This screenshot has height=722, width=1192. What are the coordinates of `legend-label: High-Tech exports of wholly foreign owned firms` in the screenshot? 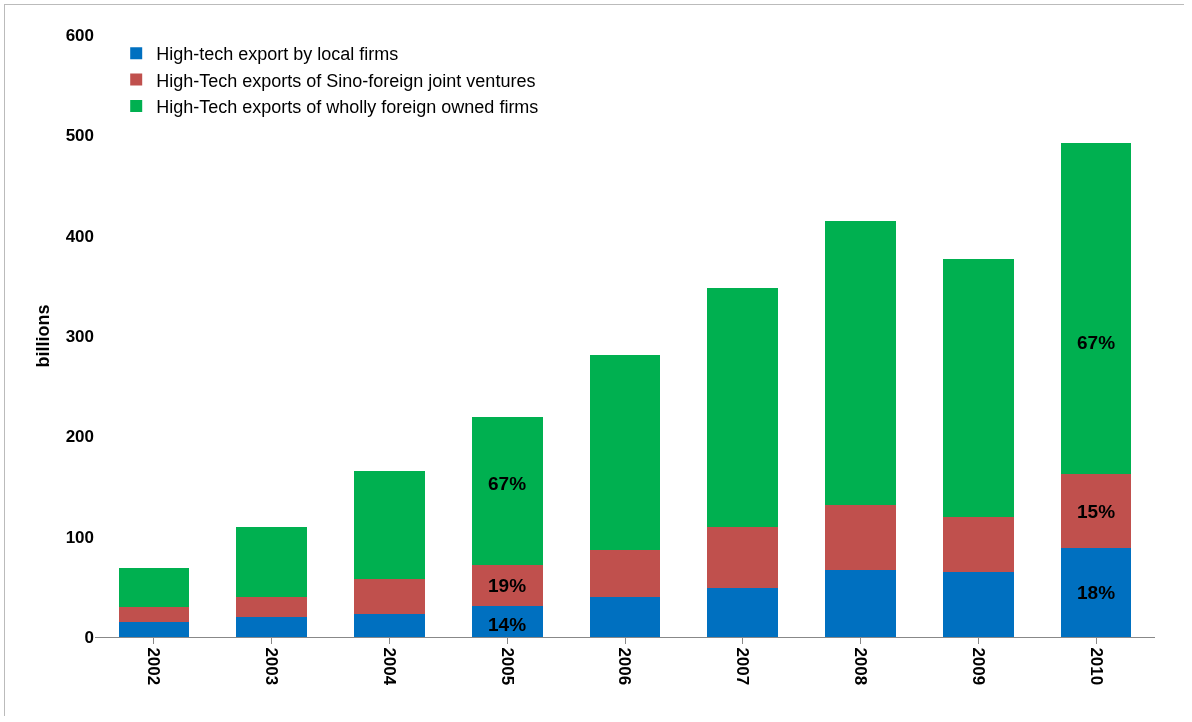 It's located at (347, 107).